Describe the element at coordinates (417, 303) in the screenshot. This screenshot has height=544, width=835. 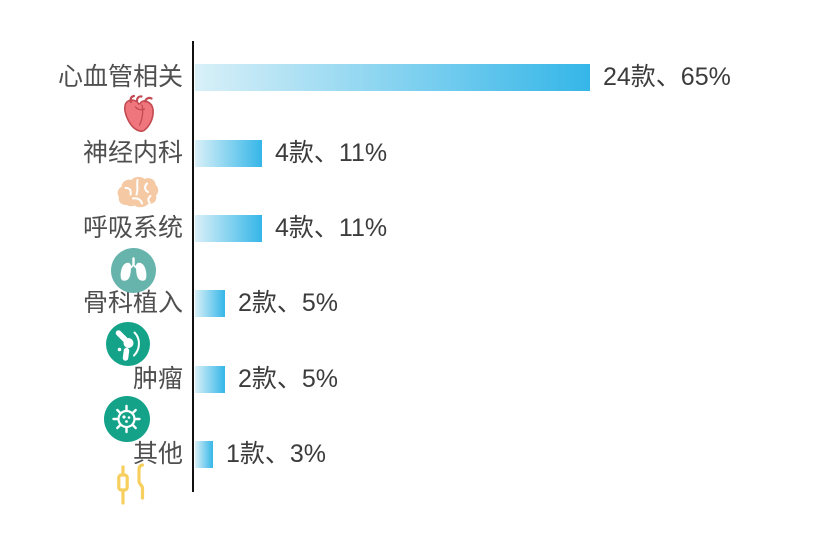
I see `chart-row: 骨科植入 2款、5%` at that location.